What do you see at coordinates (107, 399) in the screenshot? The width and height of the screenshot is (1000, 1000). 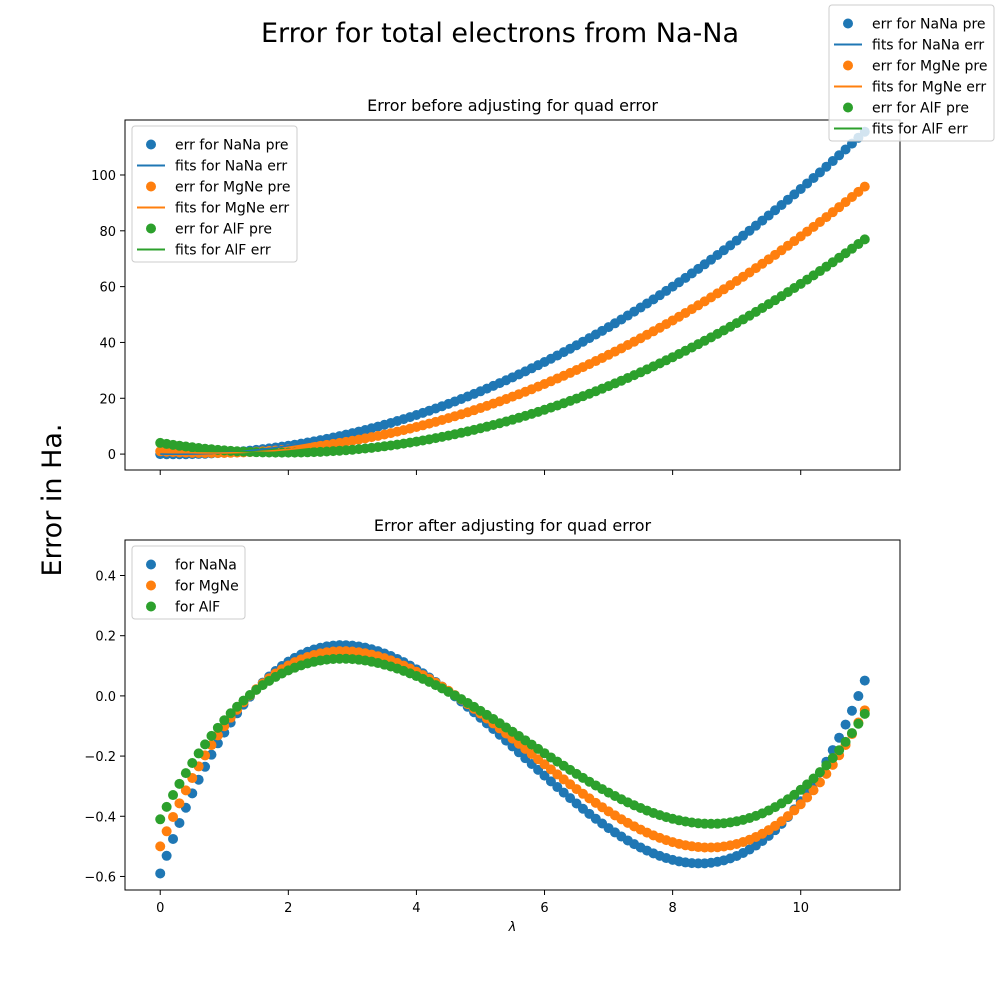 I see `y-tick-label: 20` at bounding box center [107, 399].